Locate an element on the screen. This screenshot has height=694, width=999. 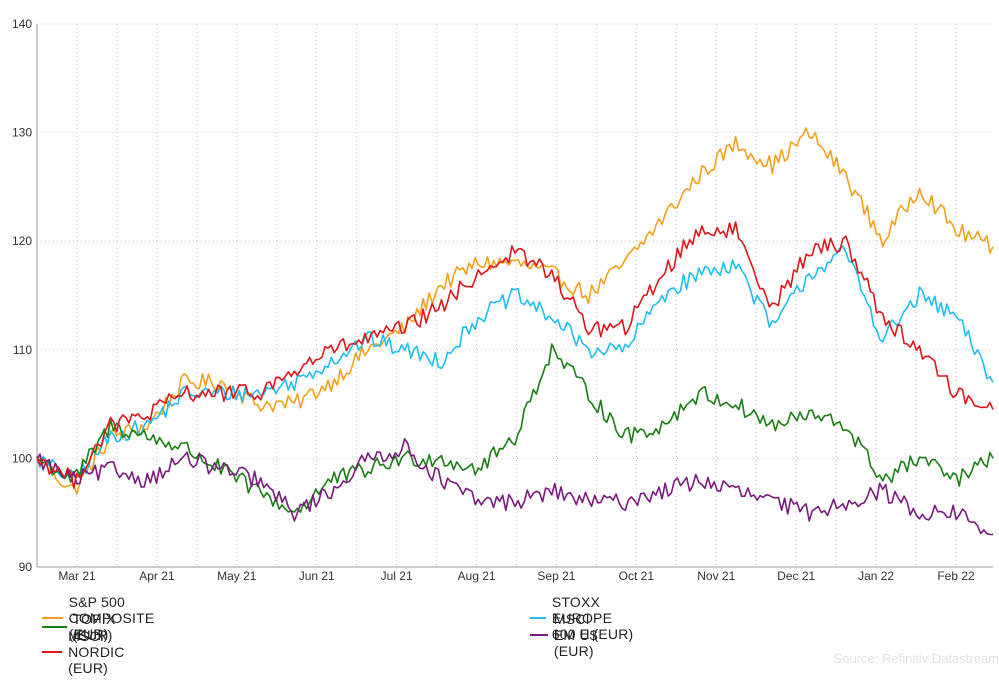
x-tick-label: Jun 21 is located at coordinates (317, 576).